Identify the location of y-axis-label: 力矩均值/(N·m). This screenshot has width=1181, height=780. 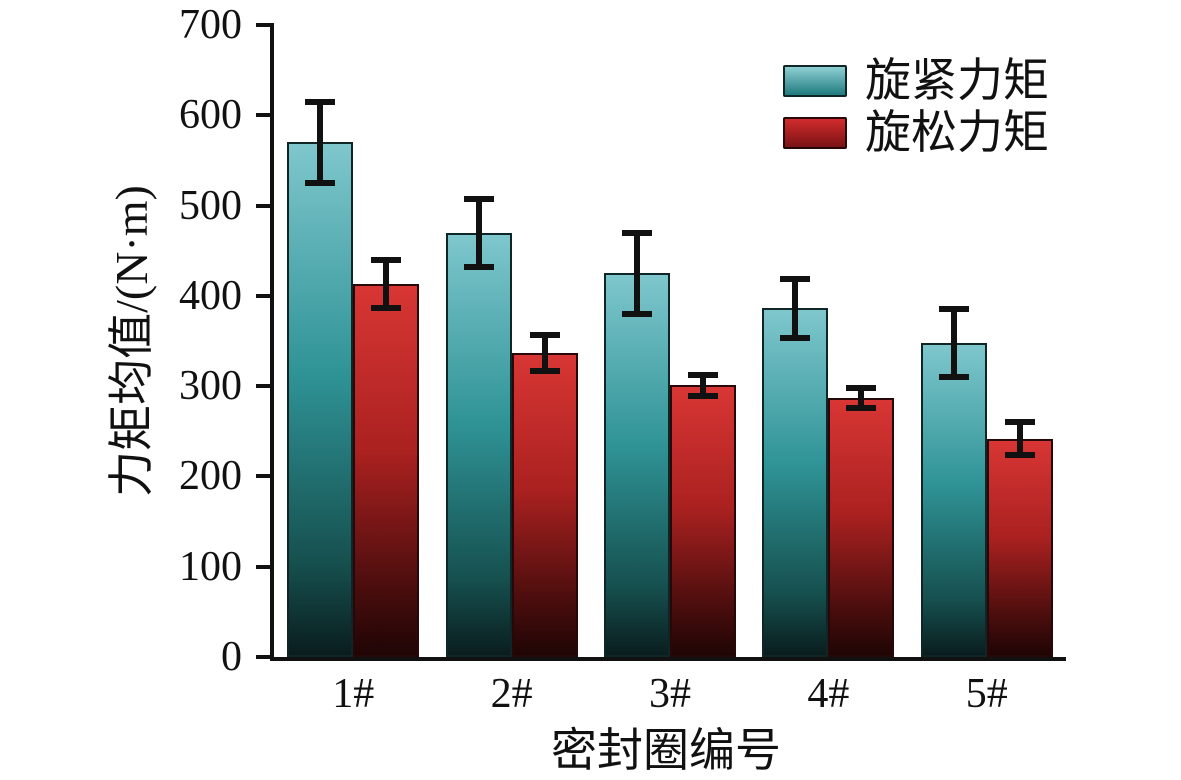
(131, 341).